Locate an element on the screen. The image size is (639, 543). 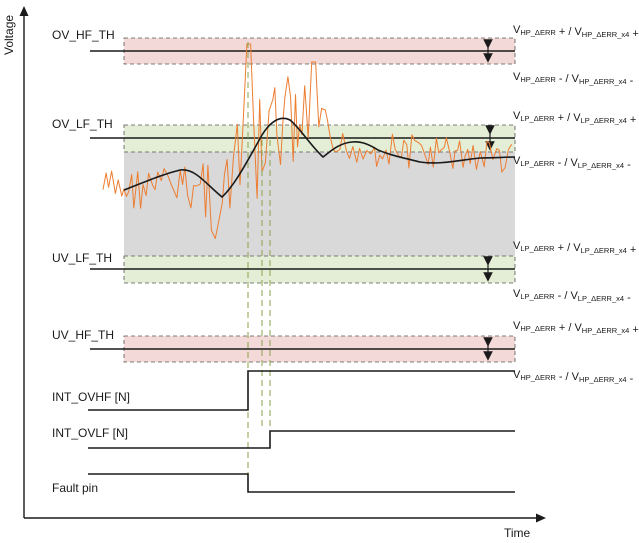
uv-hf-label: UV_HF_TH is located at coordinates (83, 335).